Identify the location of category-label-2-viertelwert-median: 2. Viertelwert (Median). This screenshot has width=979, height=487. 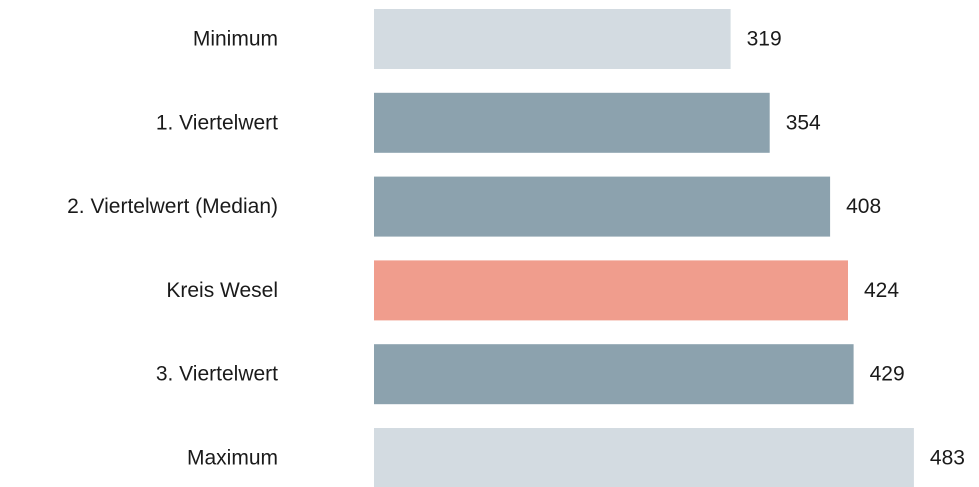
(172, 206).